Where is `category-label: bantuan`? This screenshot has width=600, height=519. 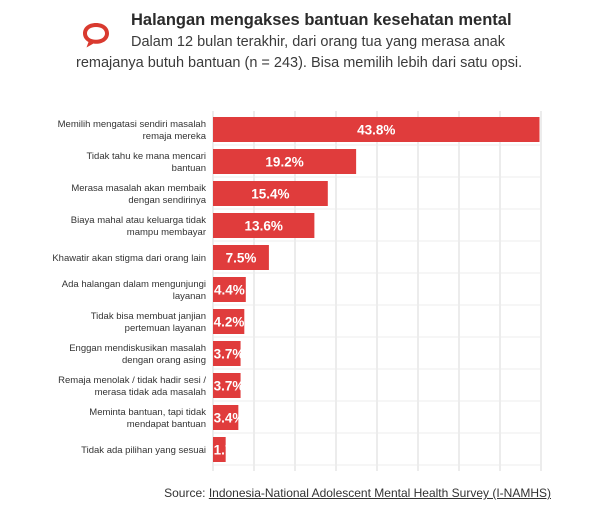 category-label: bantuan is located at coordinates (189, 168).